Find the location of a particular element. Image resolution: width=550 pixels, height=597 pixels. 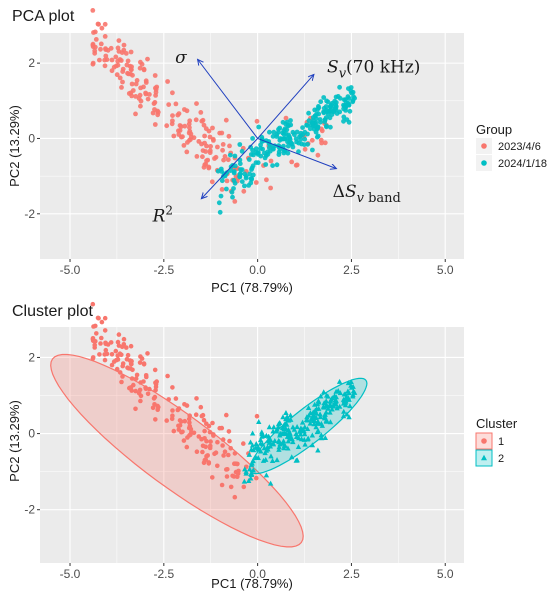

pca-x-tick-label: 0.0 is located at coordinates (257, 270).